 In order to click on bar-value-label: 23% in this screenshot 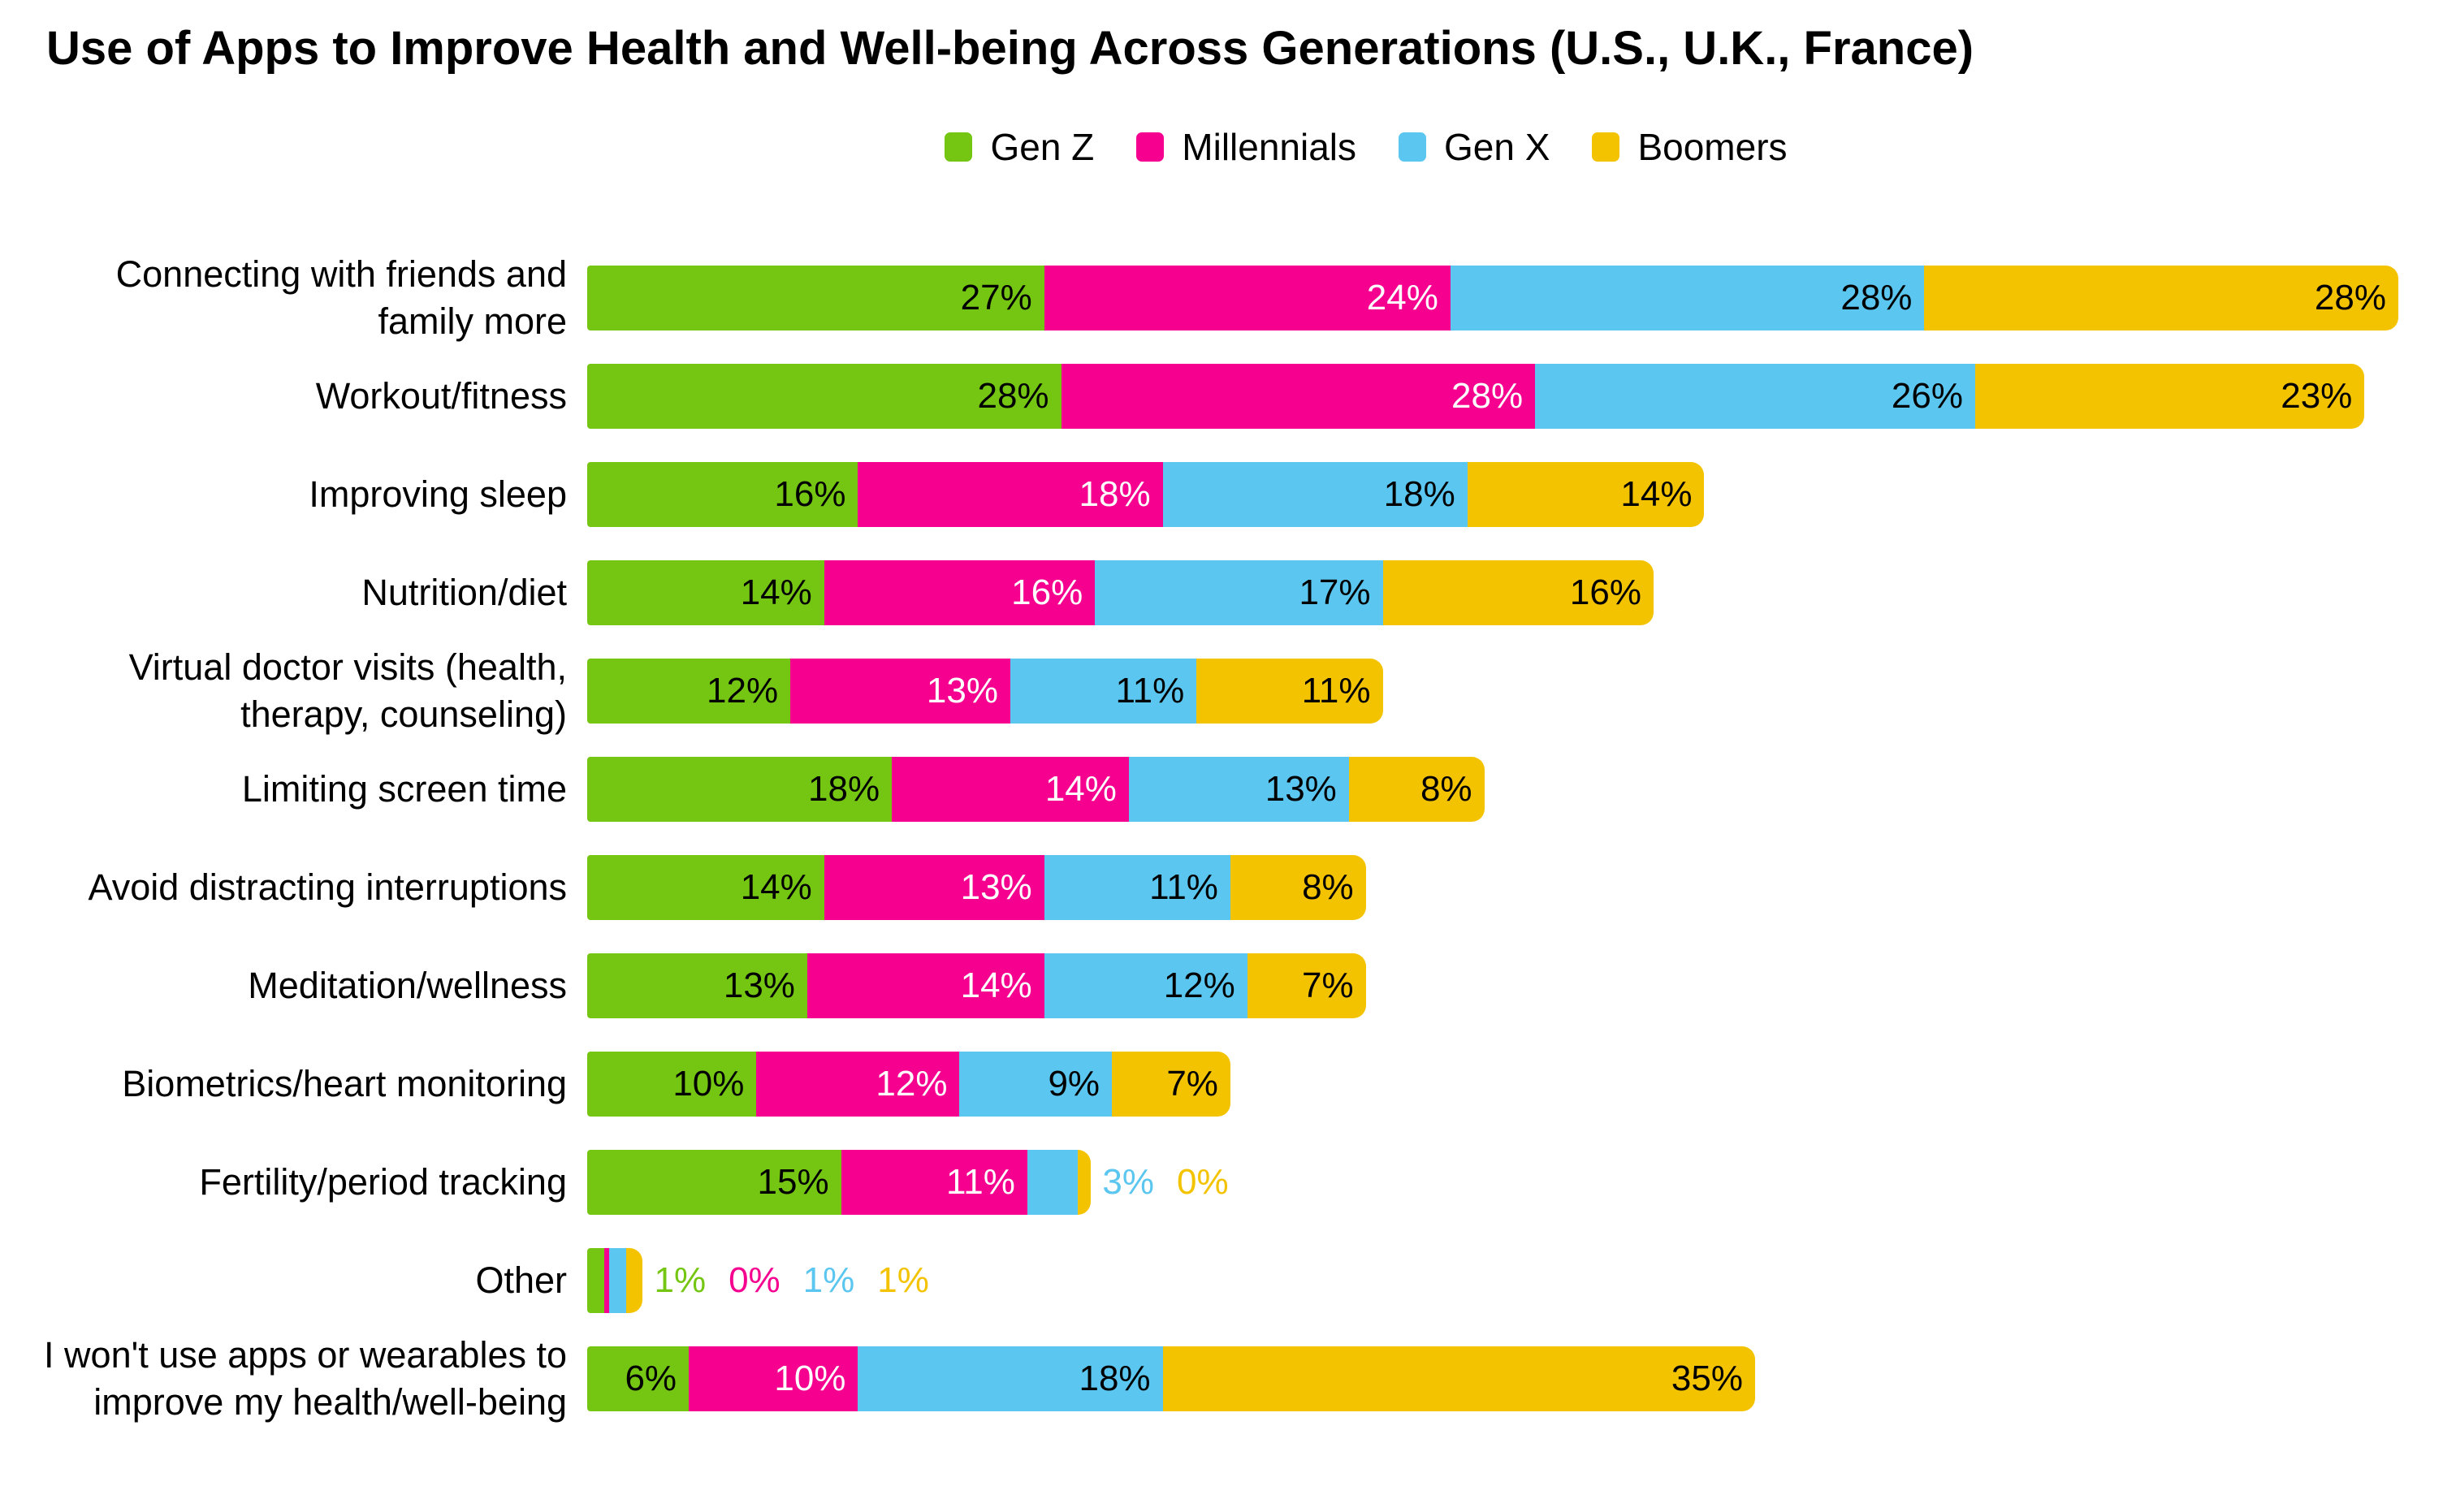, I will do `click(2317, 395)`.